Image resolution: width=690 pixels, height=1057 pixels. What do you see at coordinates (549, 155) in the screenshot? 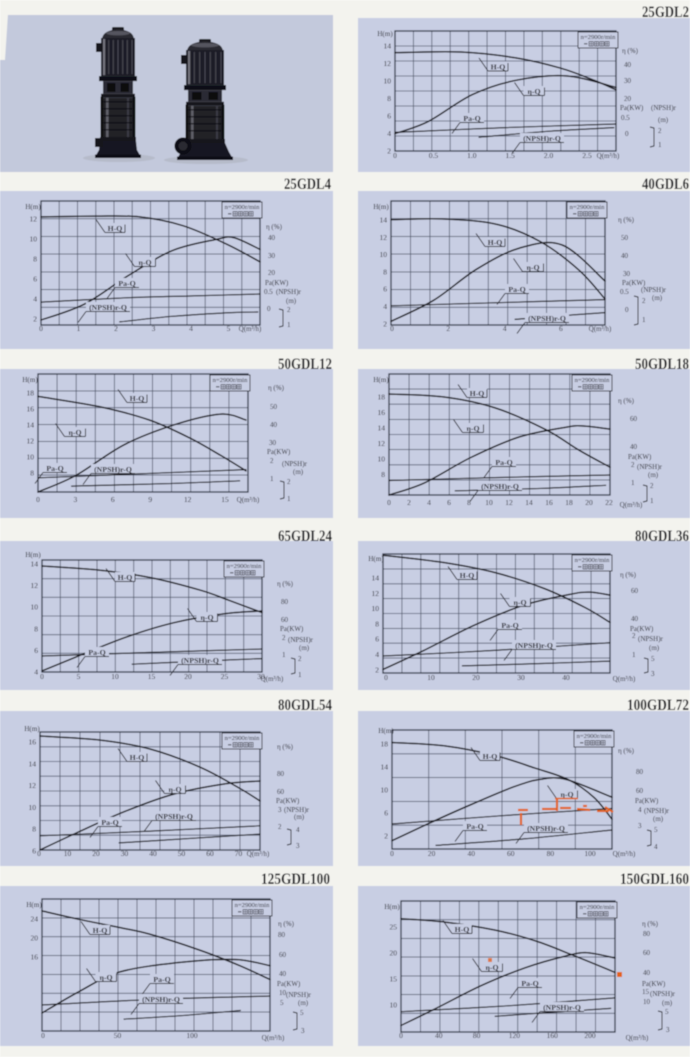
I see `svg-text: 2.0` at bounding box center [549, 155].